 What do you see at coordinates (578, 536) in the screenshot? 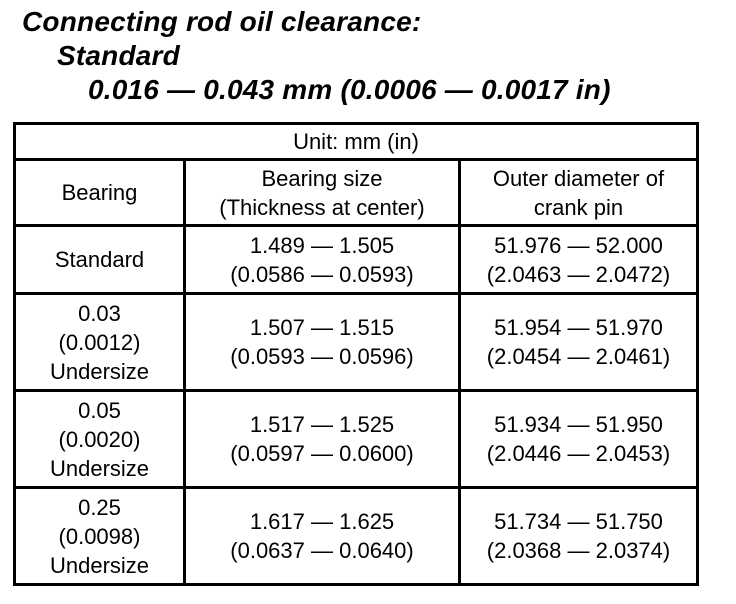
I see `cell-crank-pin: 51.734 — 51.750 (2.0368 — 2.0374)` at bounding box center [578, 536].